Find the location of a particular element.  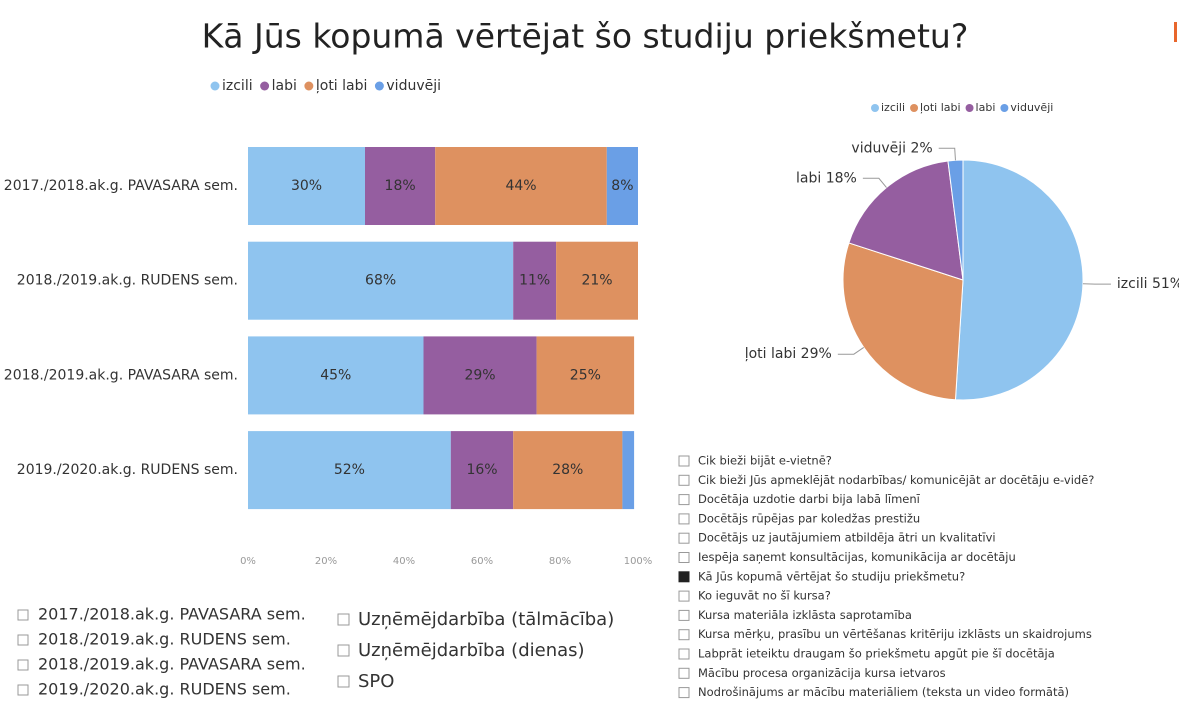

slicer-item: Ko ieguvāt no šī kursa? is located at coordinates (764, 596).